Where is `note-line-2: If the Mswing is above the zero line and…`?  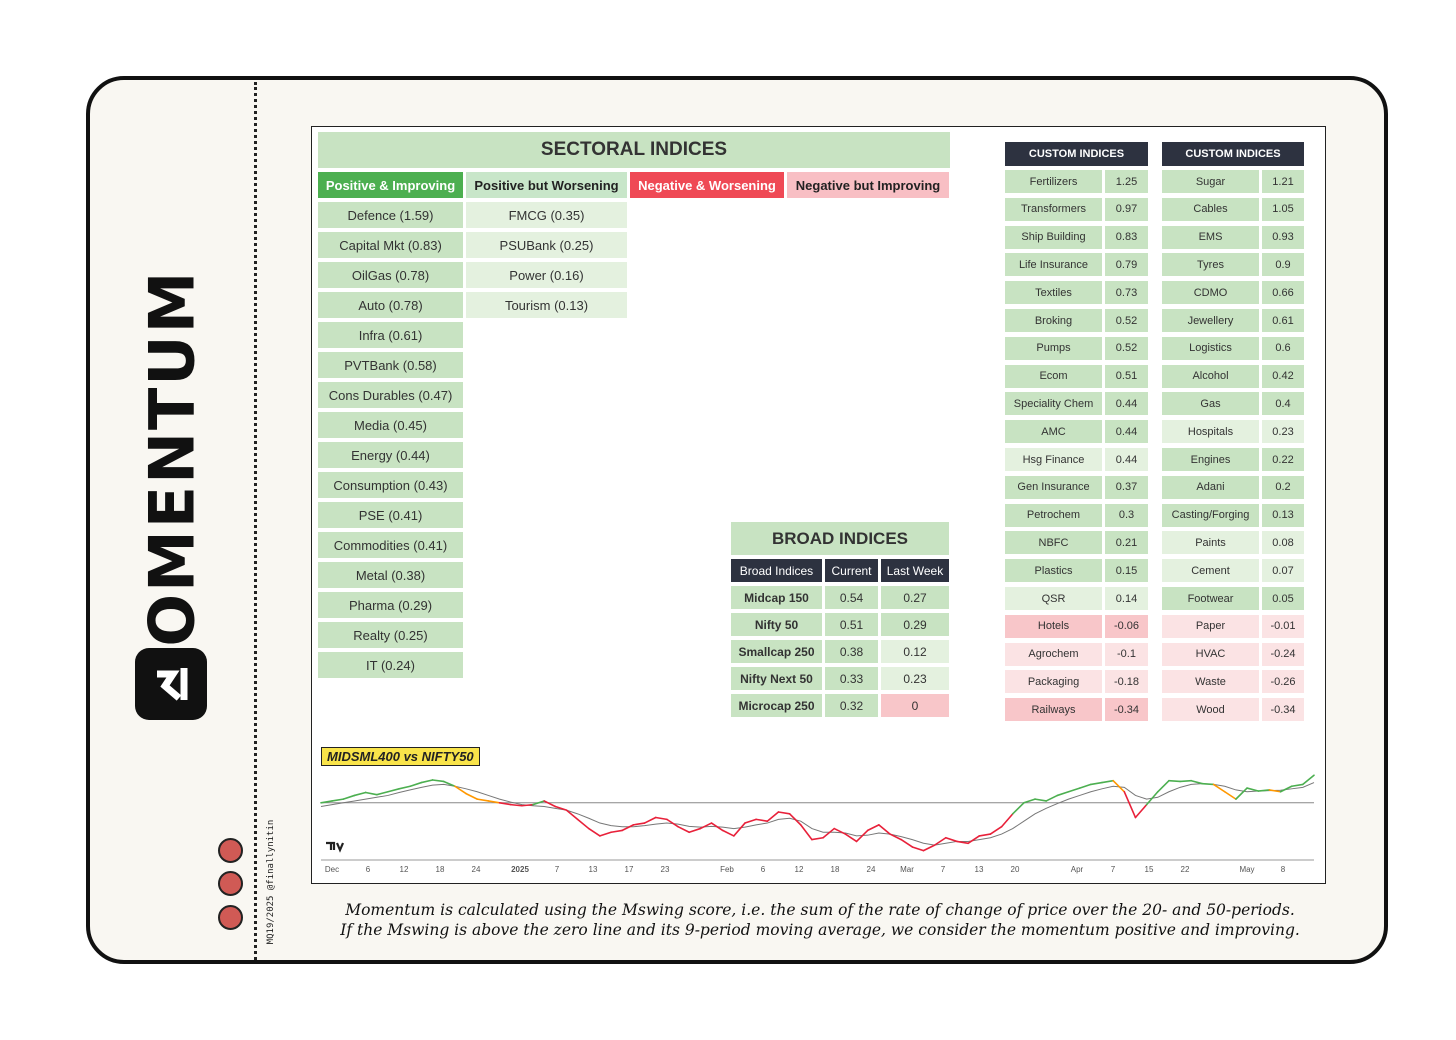
note-line-2: If the Mswing is above the zero line and… is located at coordinates (820, 930).